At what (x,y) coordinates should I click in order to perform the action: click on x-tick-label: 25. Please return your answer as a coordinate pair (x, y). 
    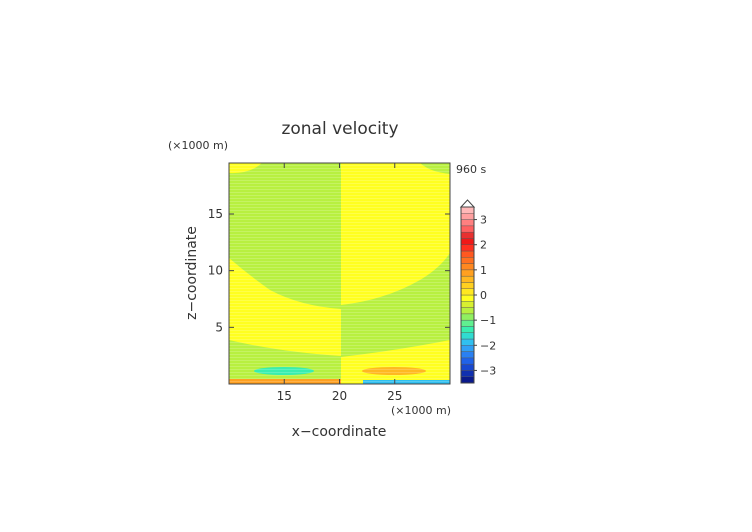
    Looking at the image, I should click on (394, 396).